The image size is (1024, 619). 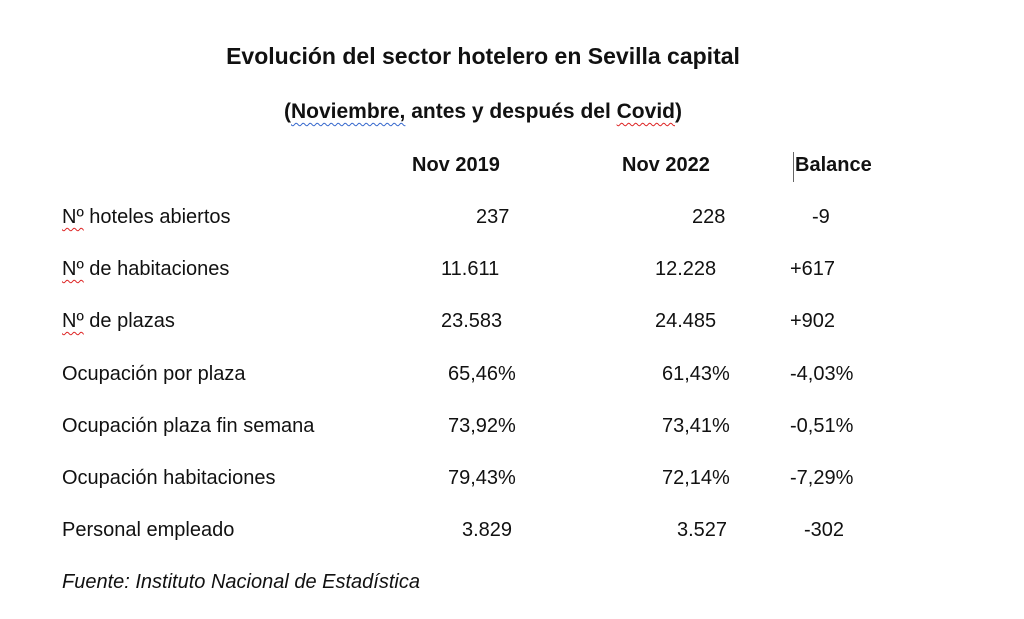 What do you see at coordinates (824, 530) in the screenshot?
I see `value-balance: -302` at bounding box center [824, 530].